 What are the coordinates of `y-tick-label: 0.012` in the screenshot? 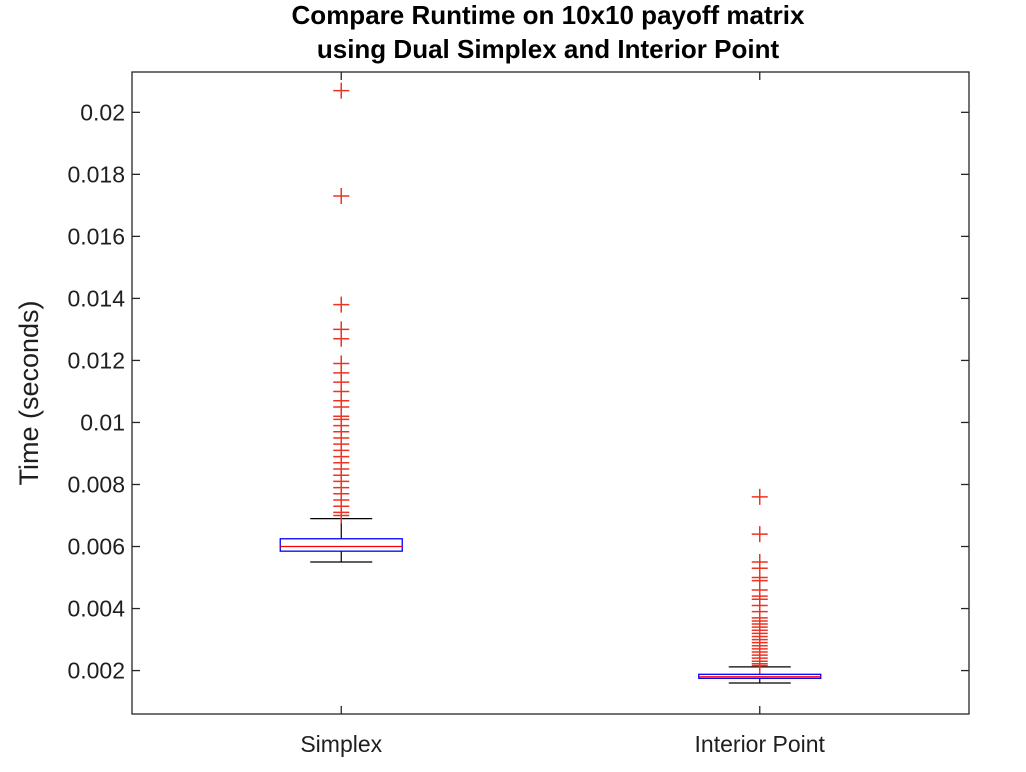 It's located at (96, 360).